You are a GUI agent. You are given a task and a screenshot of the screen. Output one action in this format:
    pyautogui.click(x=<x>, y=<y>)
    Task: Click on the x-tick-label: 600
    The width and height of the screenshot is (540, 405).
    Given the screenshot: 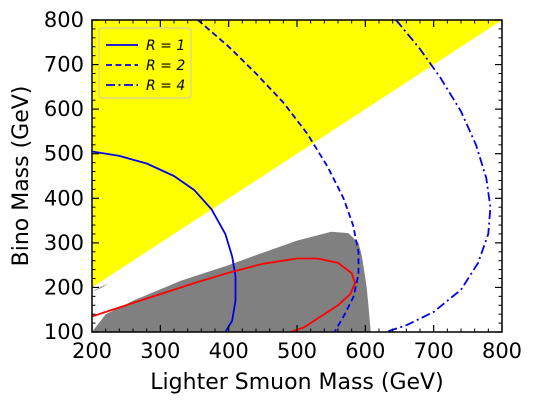 What is the action you would take?
    pyautogui.click(x=365, y=351)
    